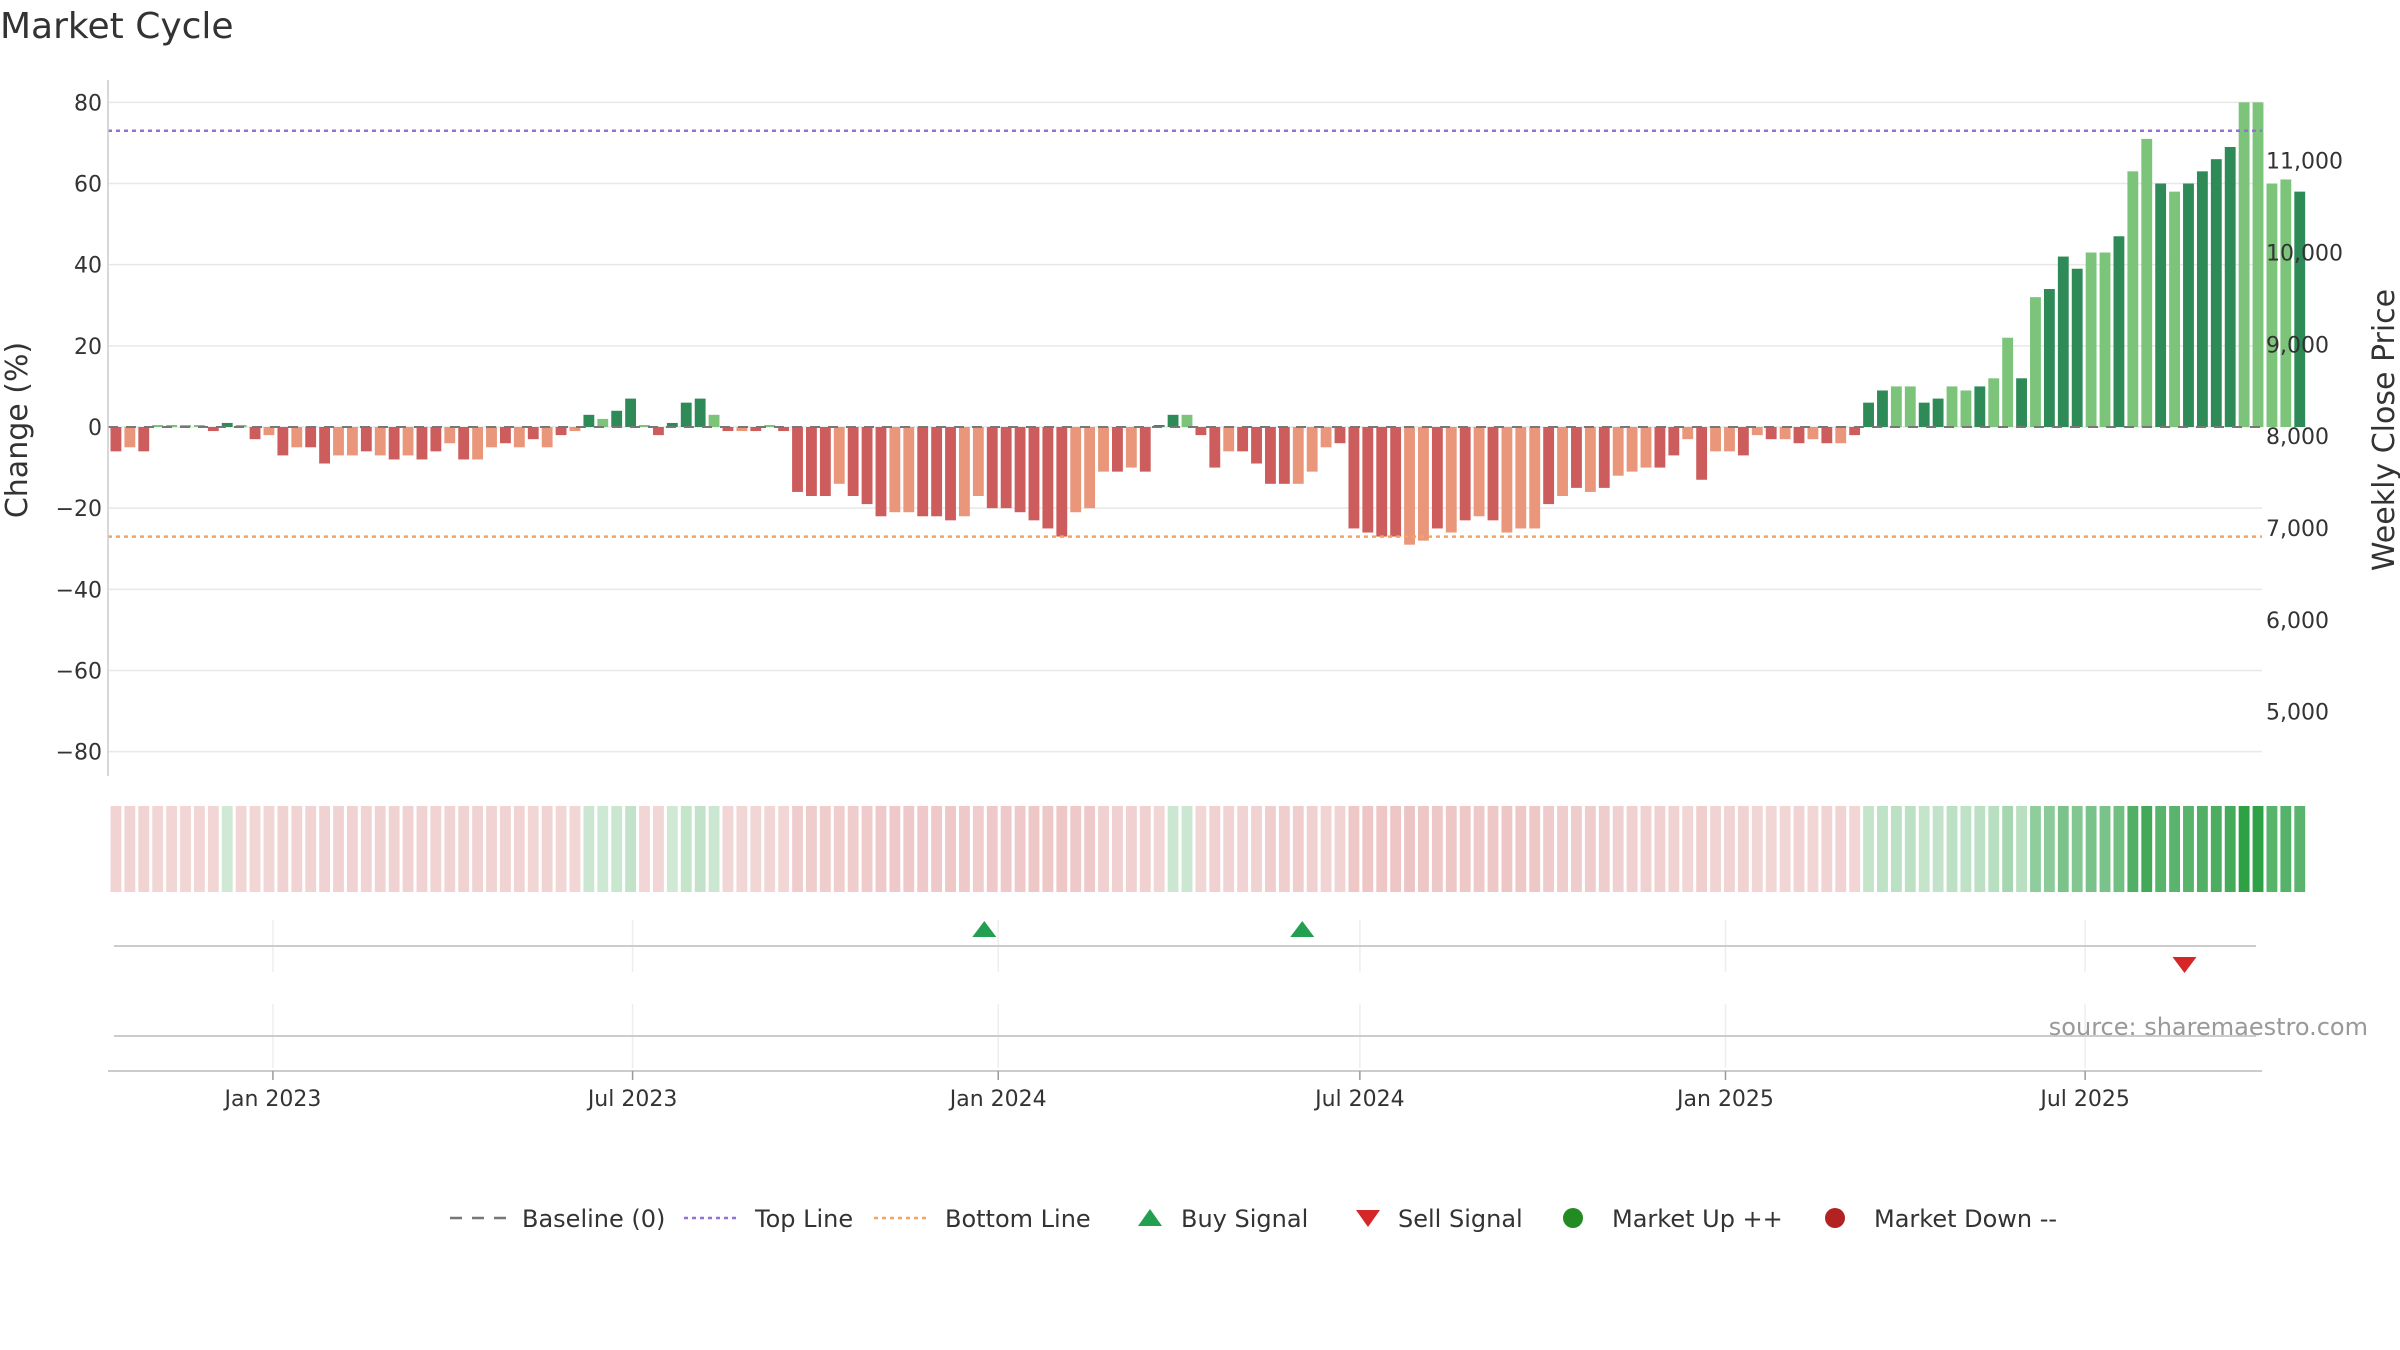 The image size is (2400, 1350). Describe the element at coordinates (1244, 1219) in the screenshot. I see `legend-label: Buy Signal` at that location.